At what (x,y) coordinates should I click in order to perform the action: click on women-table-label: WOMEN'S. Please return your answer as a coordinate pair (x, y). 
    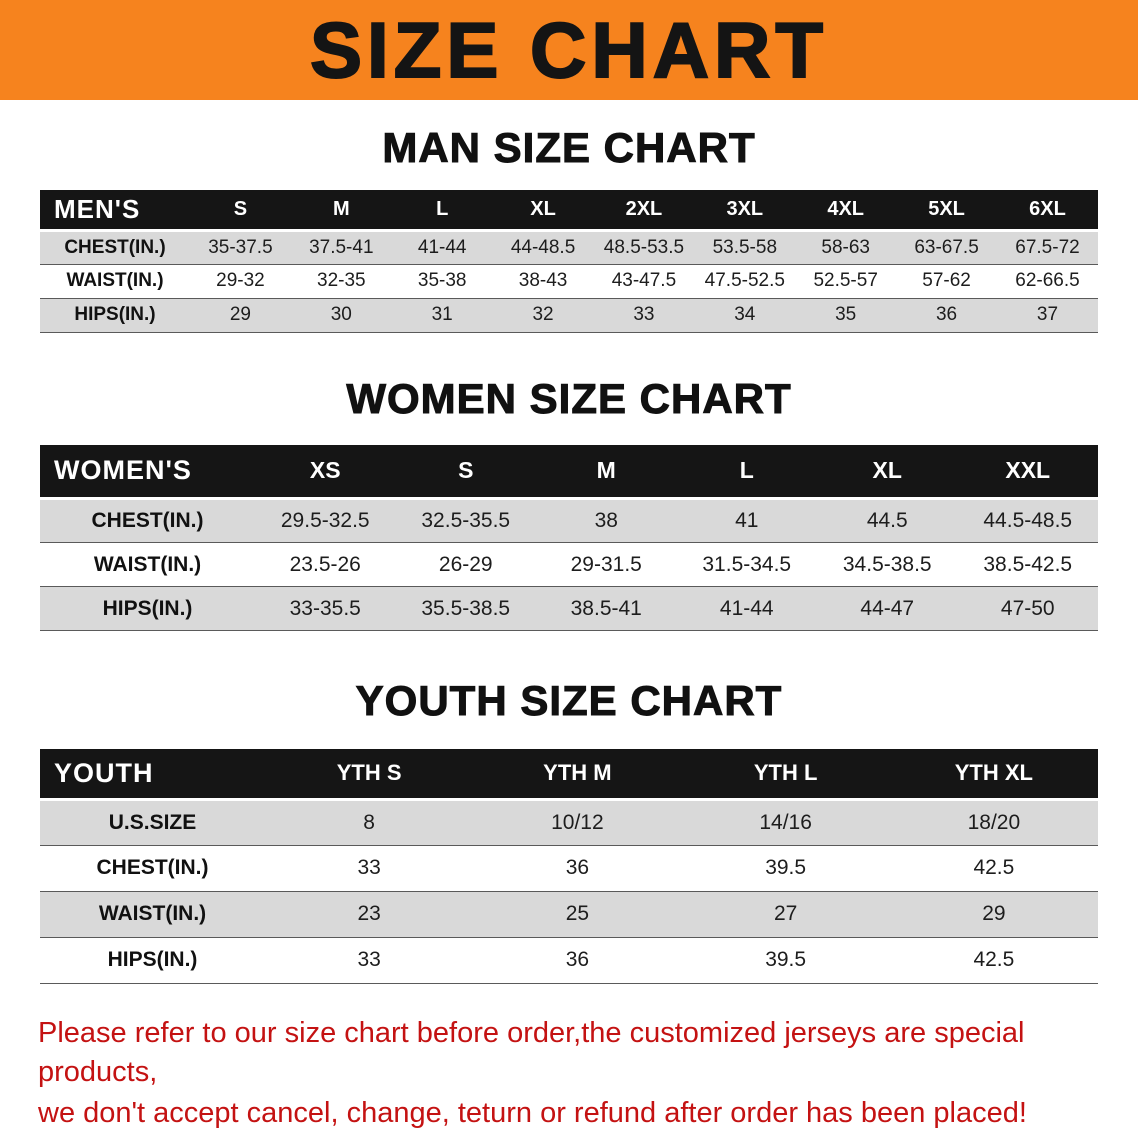
    Looking at the image, I should click on (147, 472).